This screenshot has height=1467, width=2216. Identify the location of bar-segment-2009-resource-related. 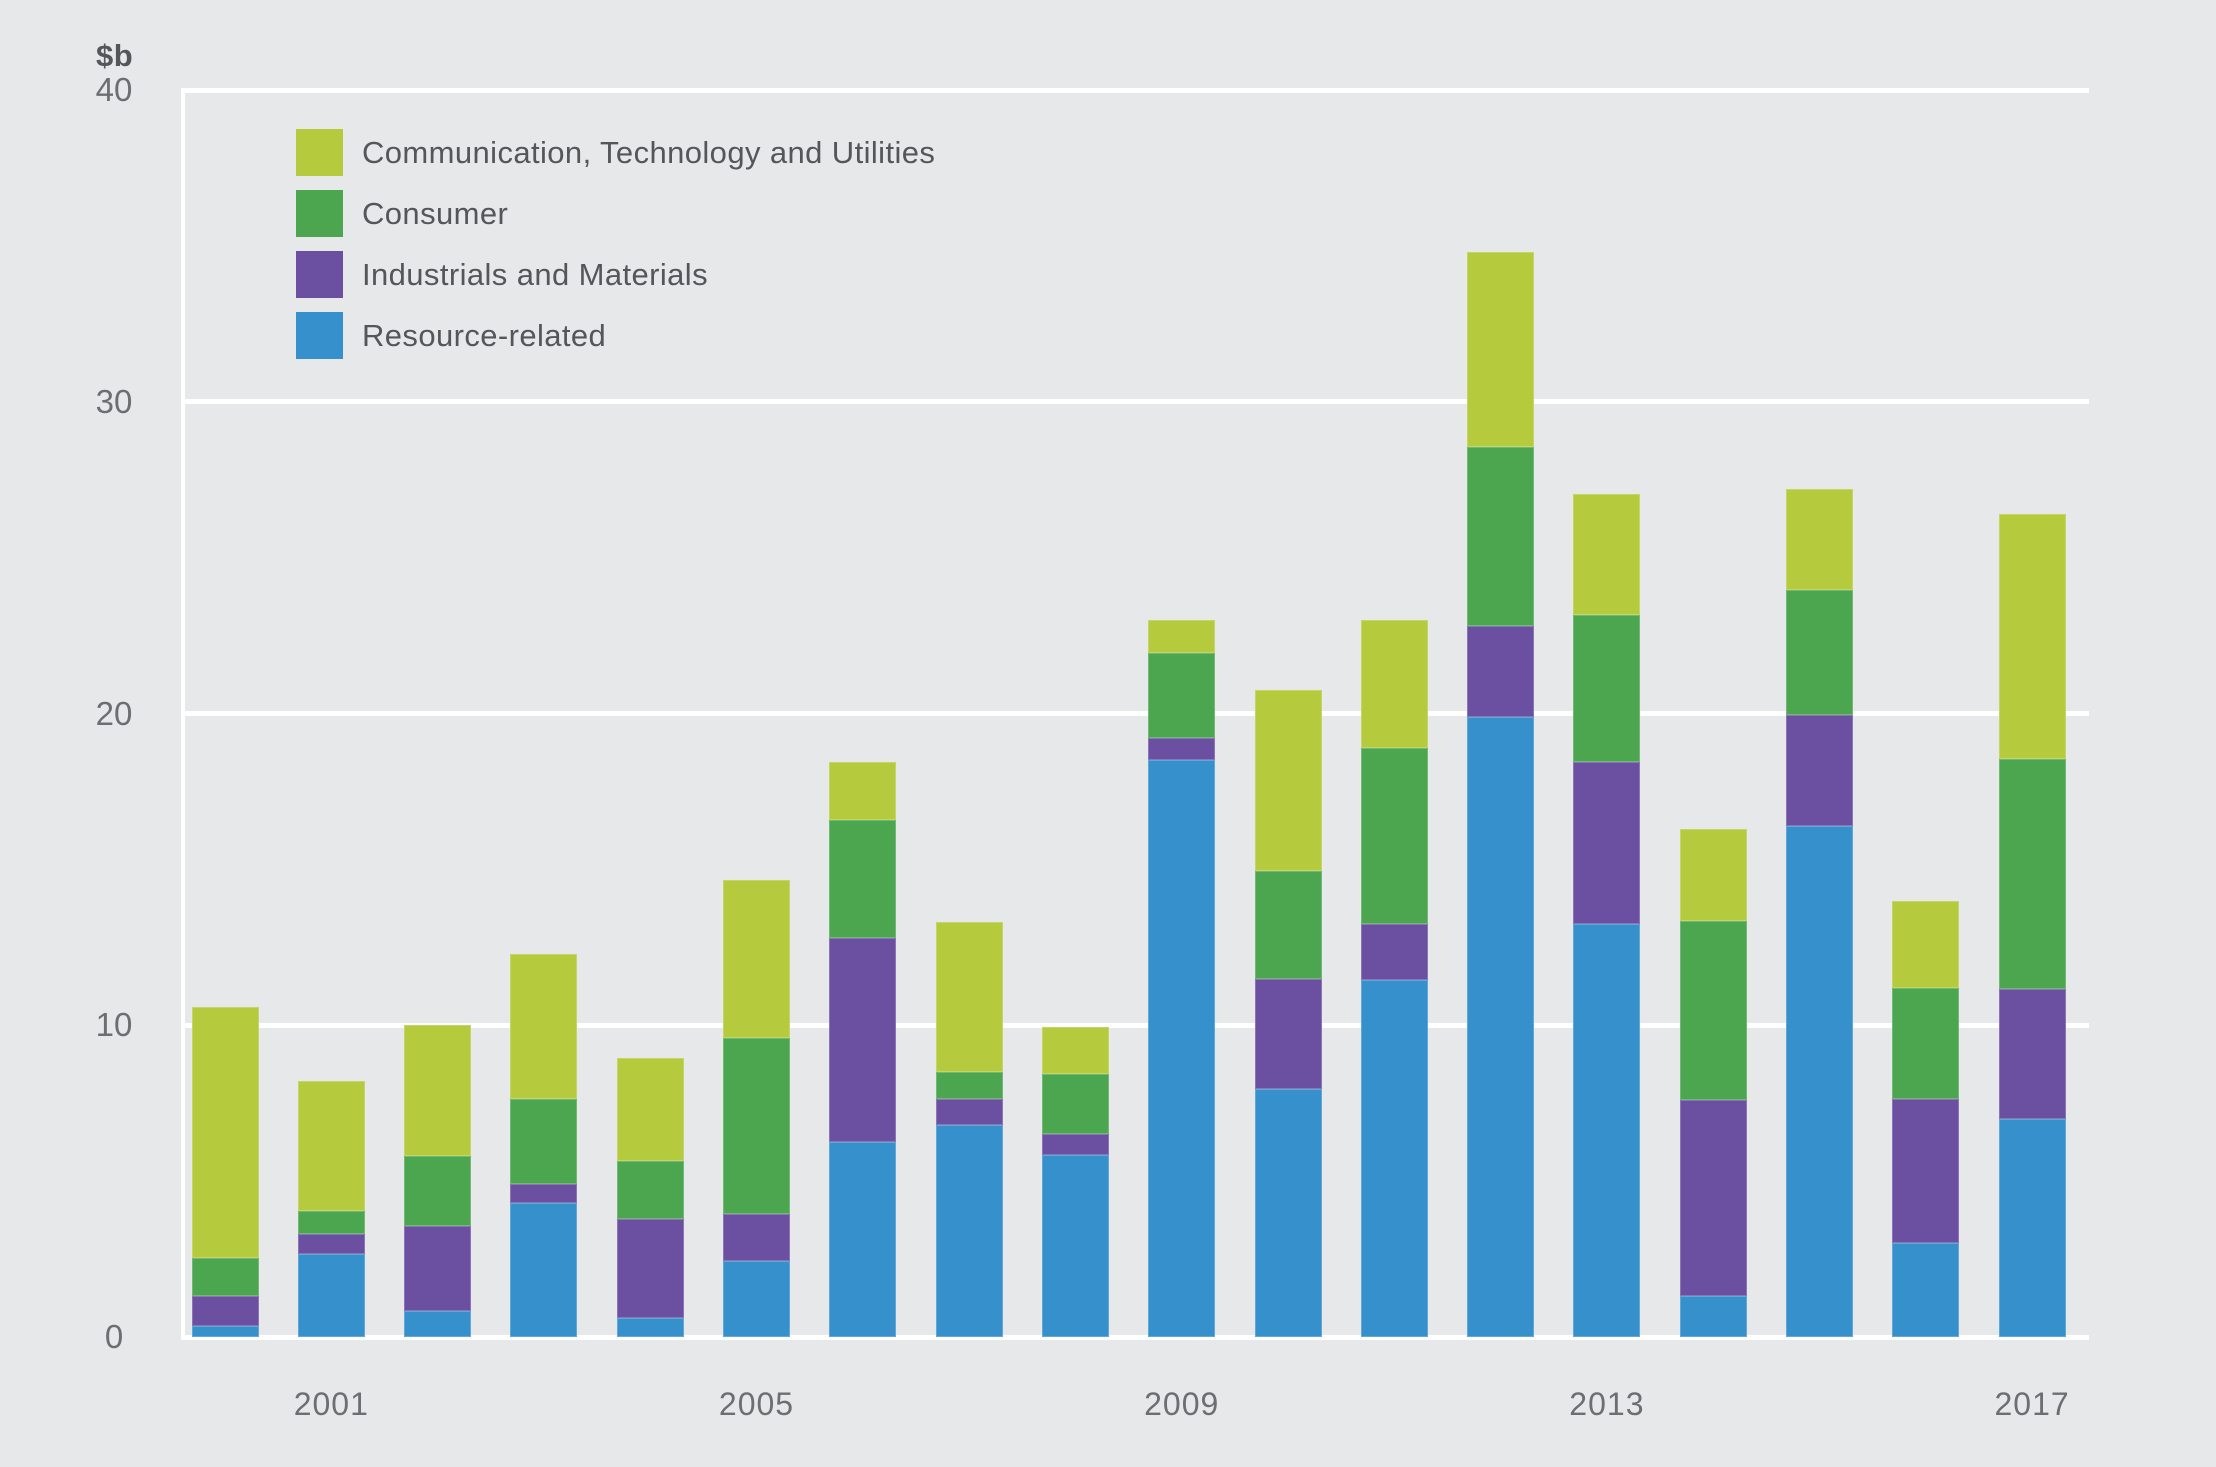
(1182, 1048).